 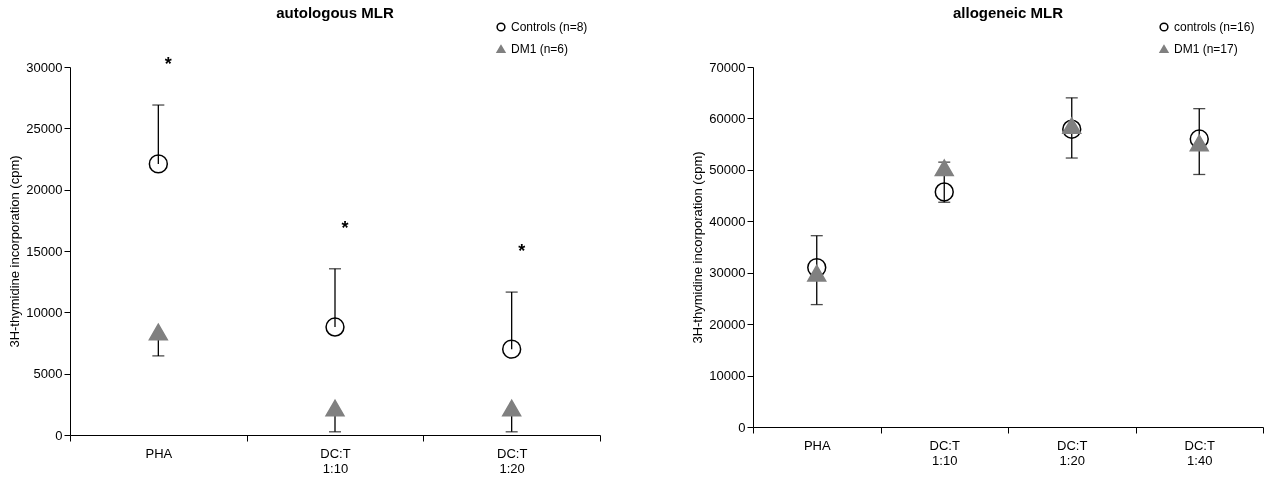 What do you see at coordinates (1214, 27) in the screenshot?
I see `legend-label: controls (n=16)` at bounding box center [1214, 27].